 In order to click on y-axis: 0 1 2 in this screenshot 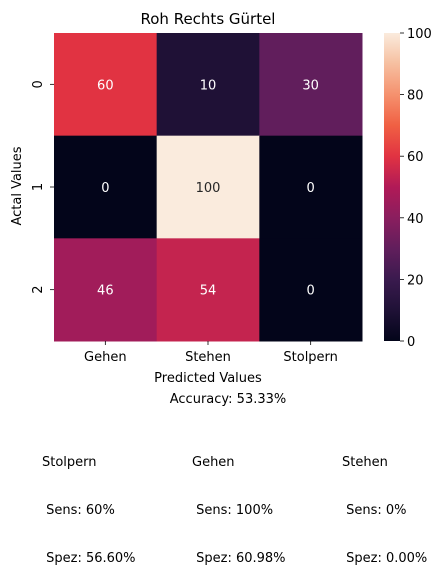, I will do `click(42, 187)`.